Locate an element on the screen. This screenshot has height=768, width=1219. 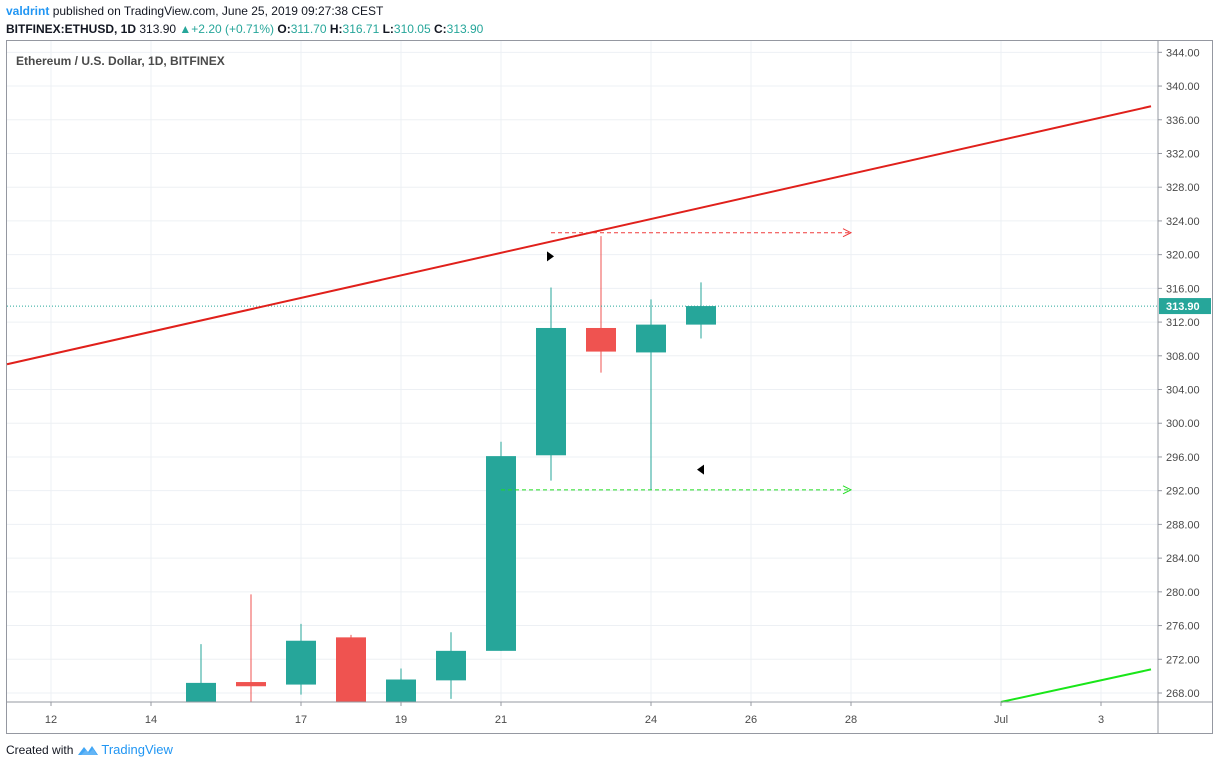
support-projection-arrowhead is located at coordinates (847, 490).